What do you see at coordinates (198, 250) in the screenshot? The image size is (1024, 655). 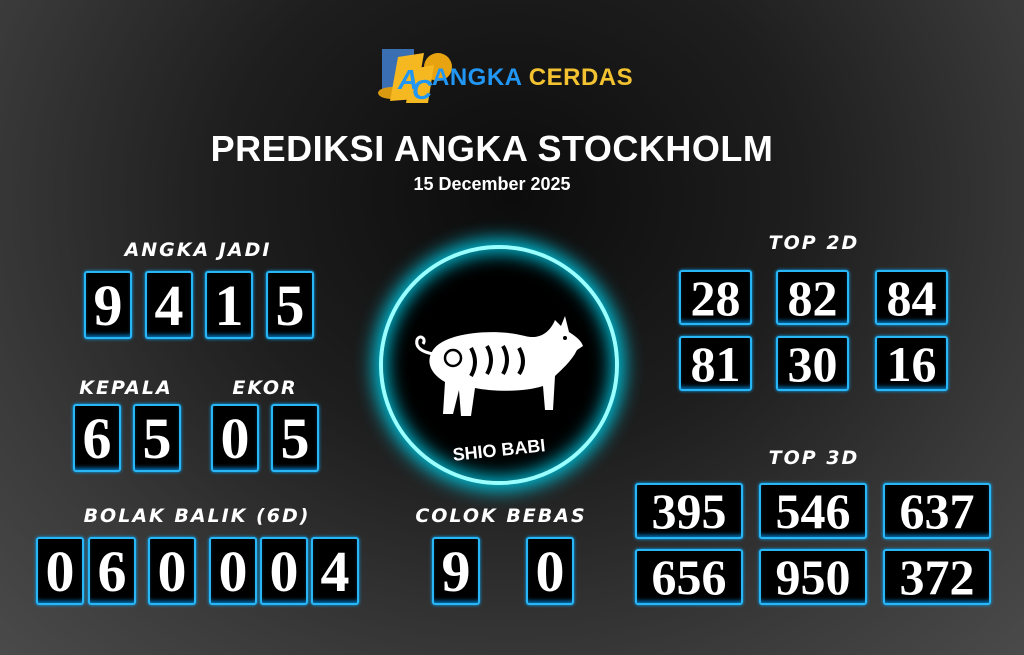 I see `angka-jadi-label: ANGKA JADI` at bounding box center [198, 250].